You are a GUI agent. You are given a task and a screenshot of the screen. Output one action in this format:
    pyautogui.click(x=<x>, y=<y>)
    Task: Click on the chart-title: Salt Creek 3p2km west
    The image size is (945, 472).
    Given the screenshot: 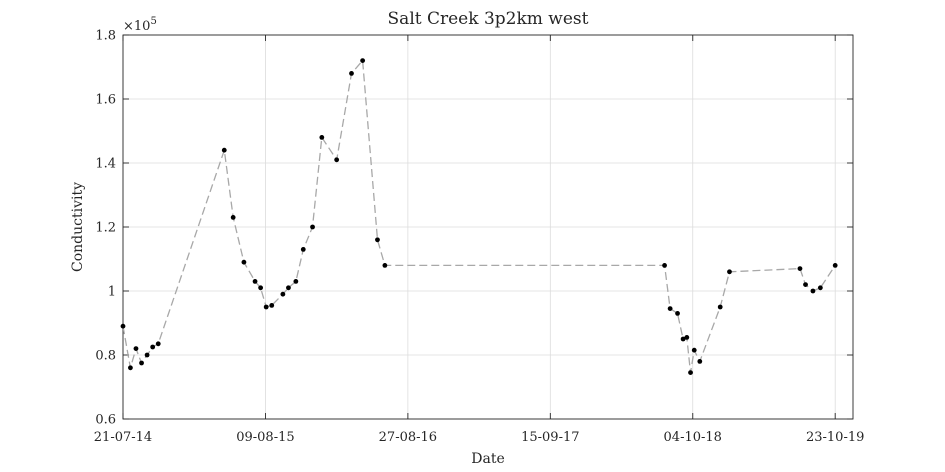 What is the action you would take?
    pyautogui.click(x=488, y=19)
    